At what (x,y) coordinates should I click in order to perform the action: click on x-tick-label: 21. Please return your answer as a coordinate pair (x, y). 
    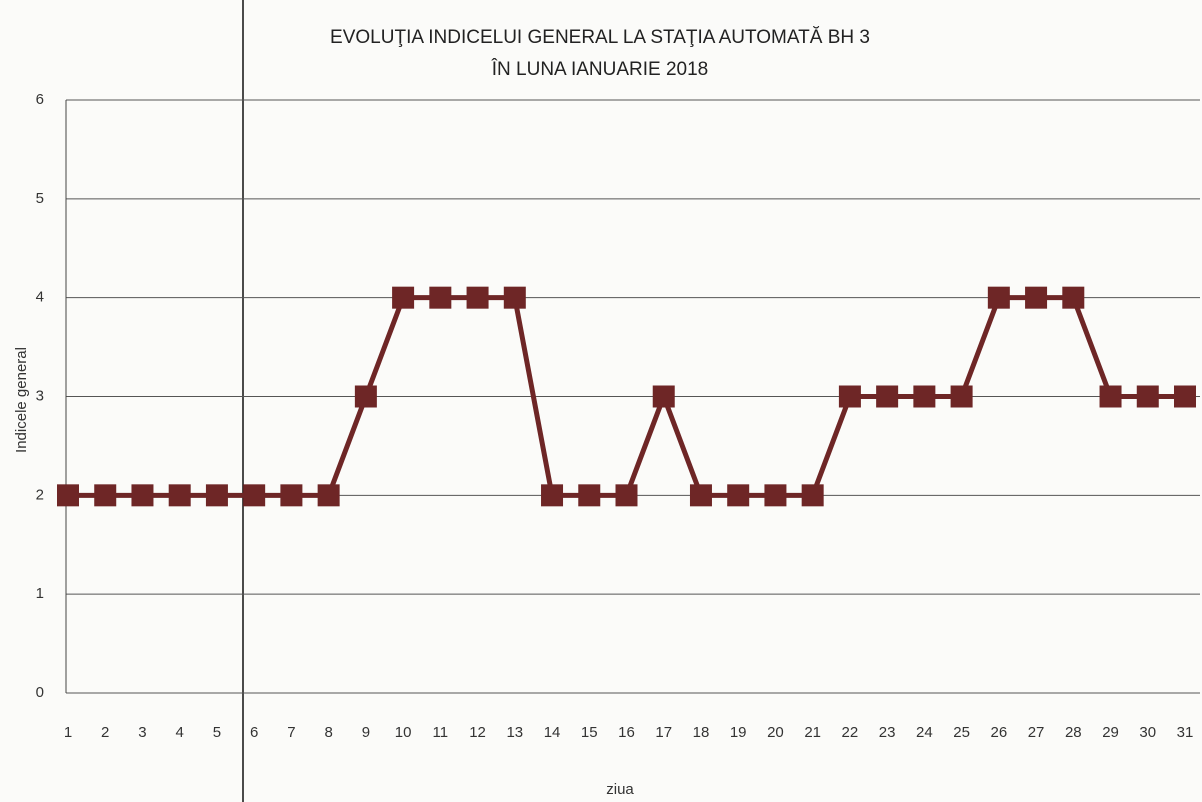
    Looking at the image, I should click on (812, 732).